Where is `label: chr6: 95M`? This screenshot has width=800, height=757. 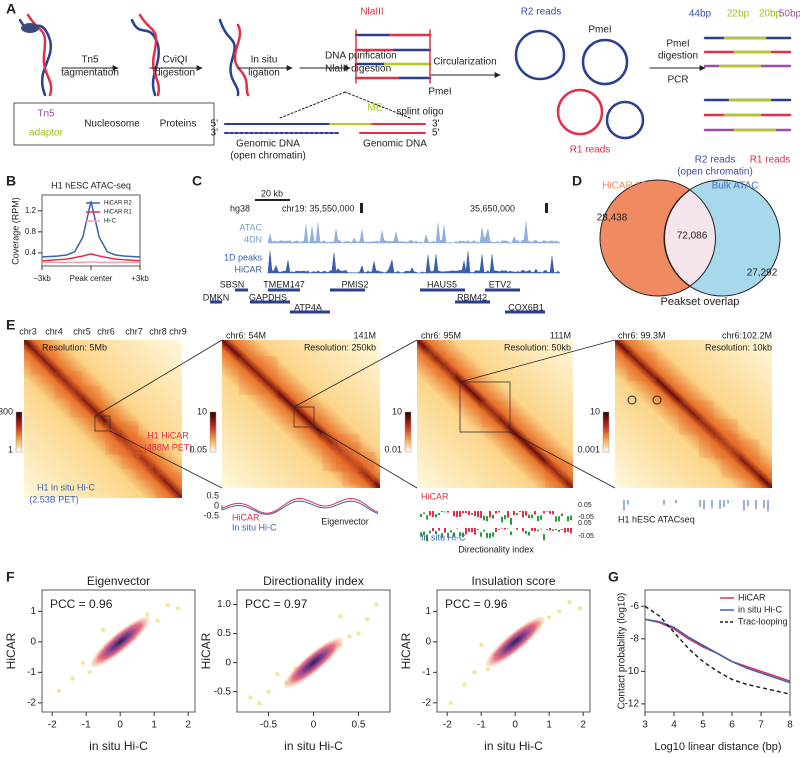
label: chr6: 95M is located at coordinates (441, 335).